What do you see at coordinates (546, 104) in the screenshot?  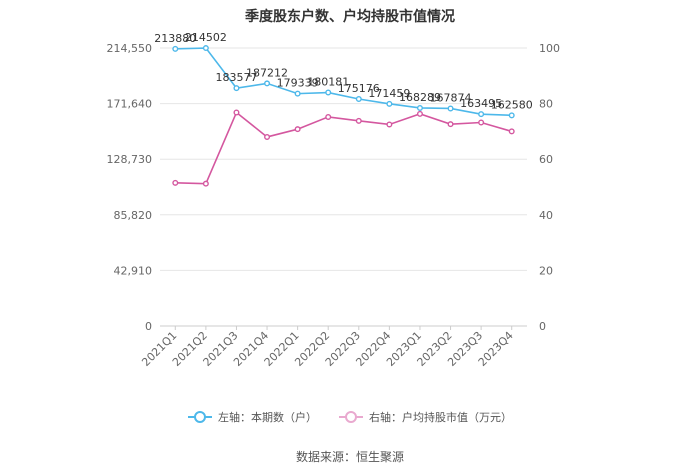 I see `right-tick-label: 80` at bounding box center [546, 104].